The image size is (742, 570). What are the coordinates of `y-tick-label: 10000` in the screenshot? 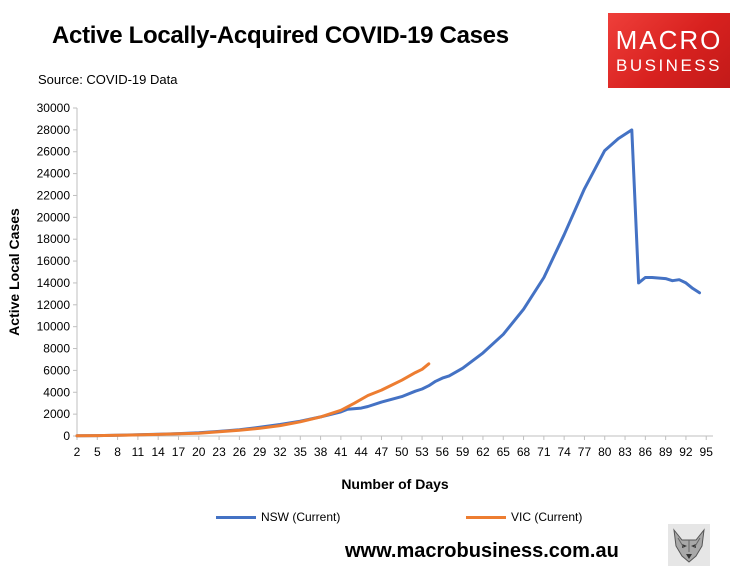 It's located at (54, 327).